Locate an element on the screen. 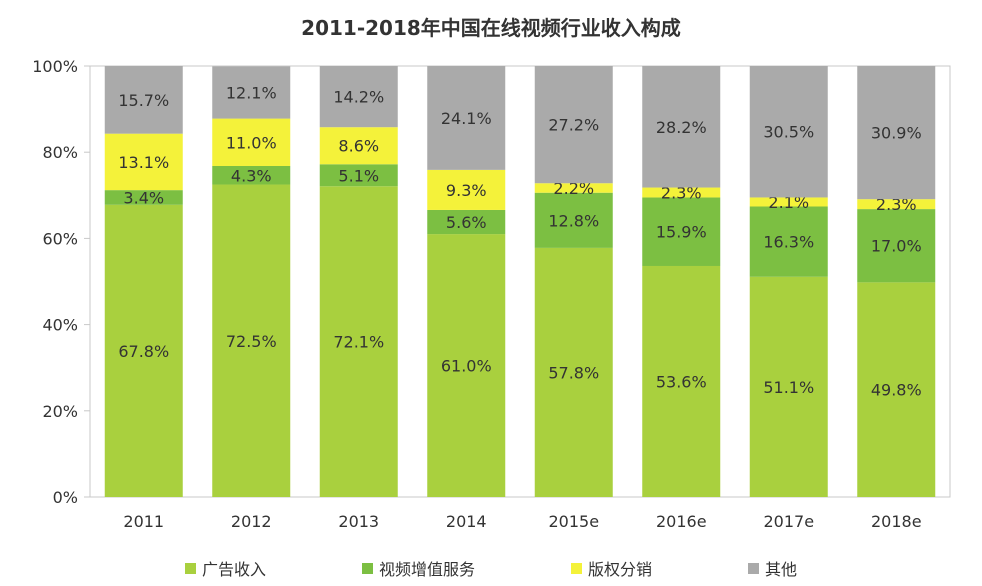  x-tick-label: 2015e is located at coordinates (573, 521).